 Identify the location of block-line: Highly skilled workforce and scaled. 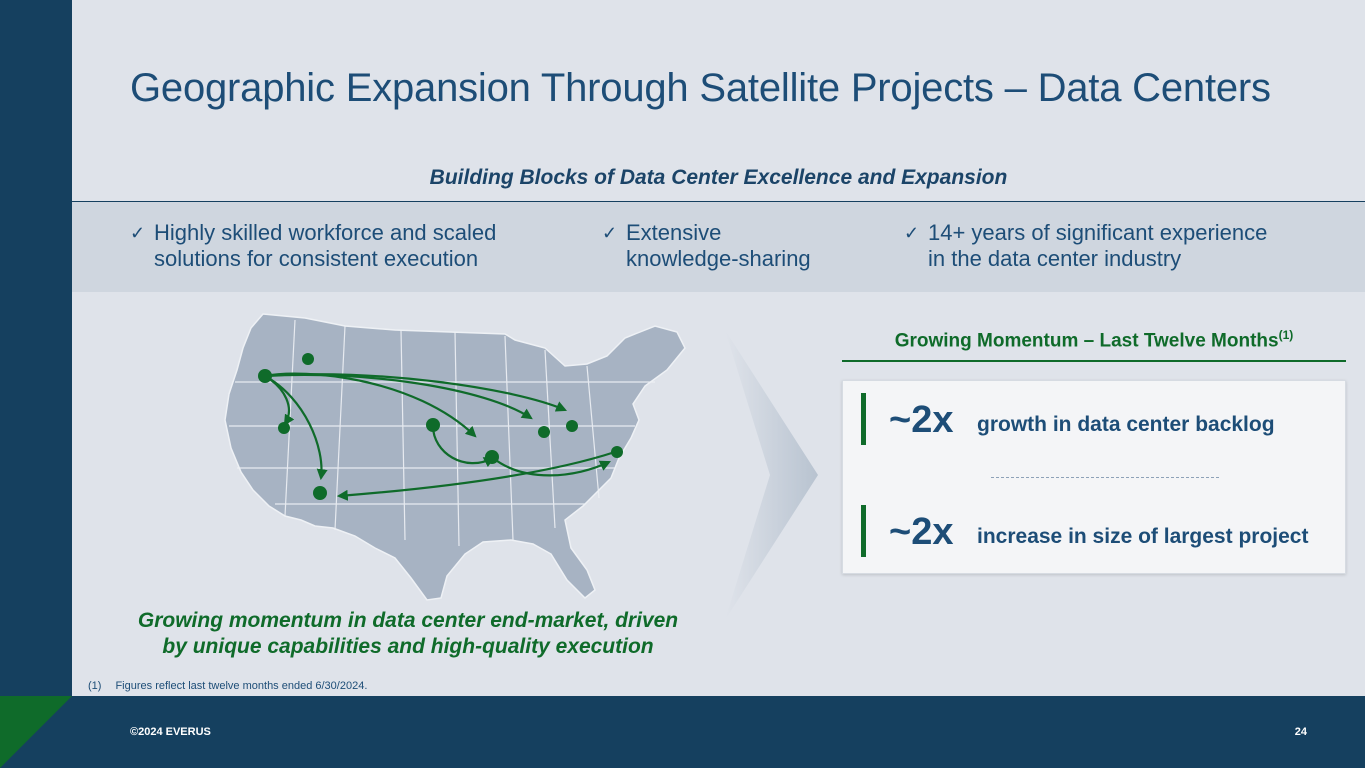
(325, 232).